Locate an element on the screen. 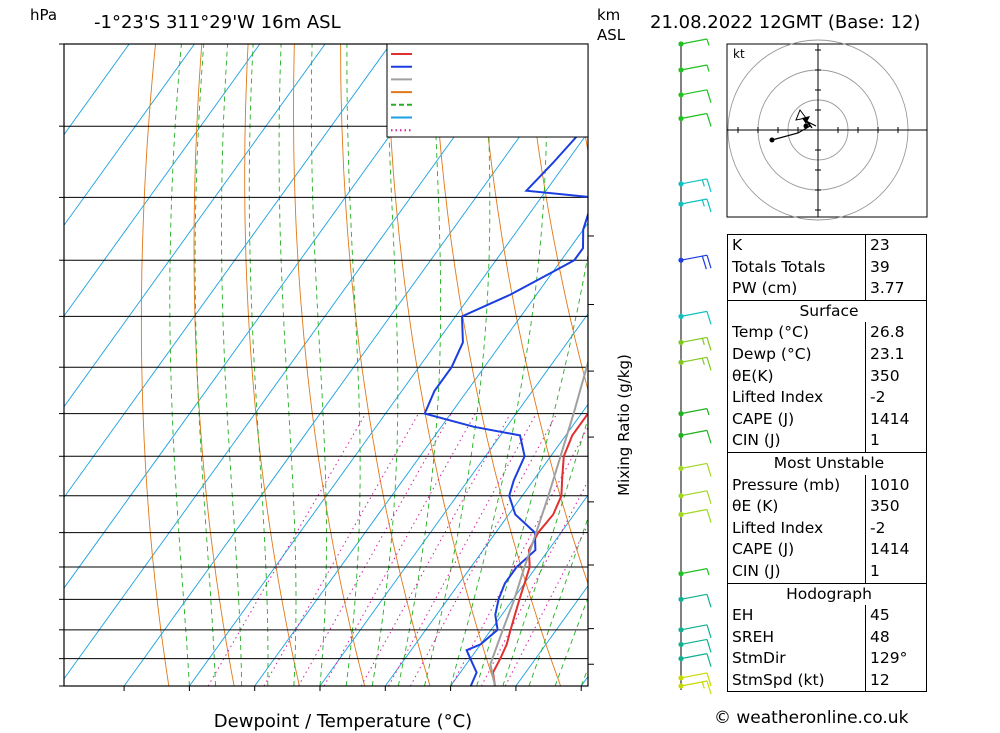 This screenshot has height=733, width=1000. pressure-axis is located at coordinates (61, 365).